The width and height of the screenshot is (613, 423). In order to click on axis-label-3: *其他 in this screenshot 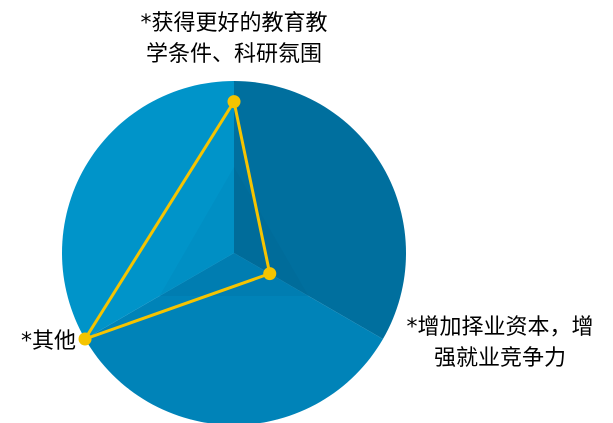, I will do `click(48, 341)`.